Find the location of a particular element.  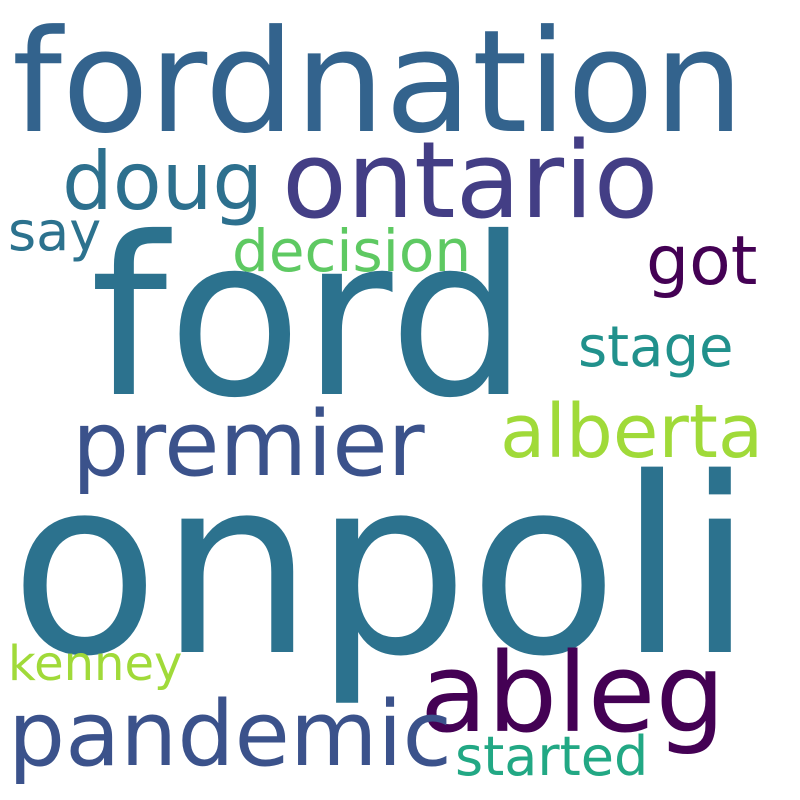

word-say: say is located at coordinates (55, 231).